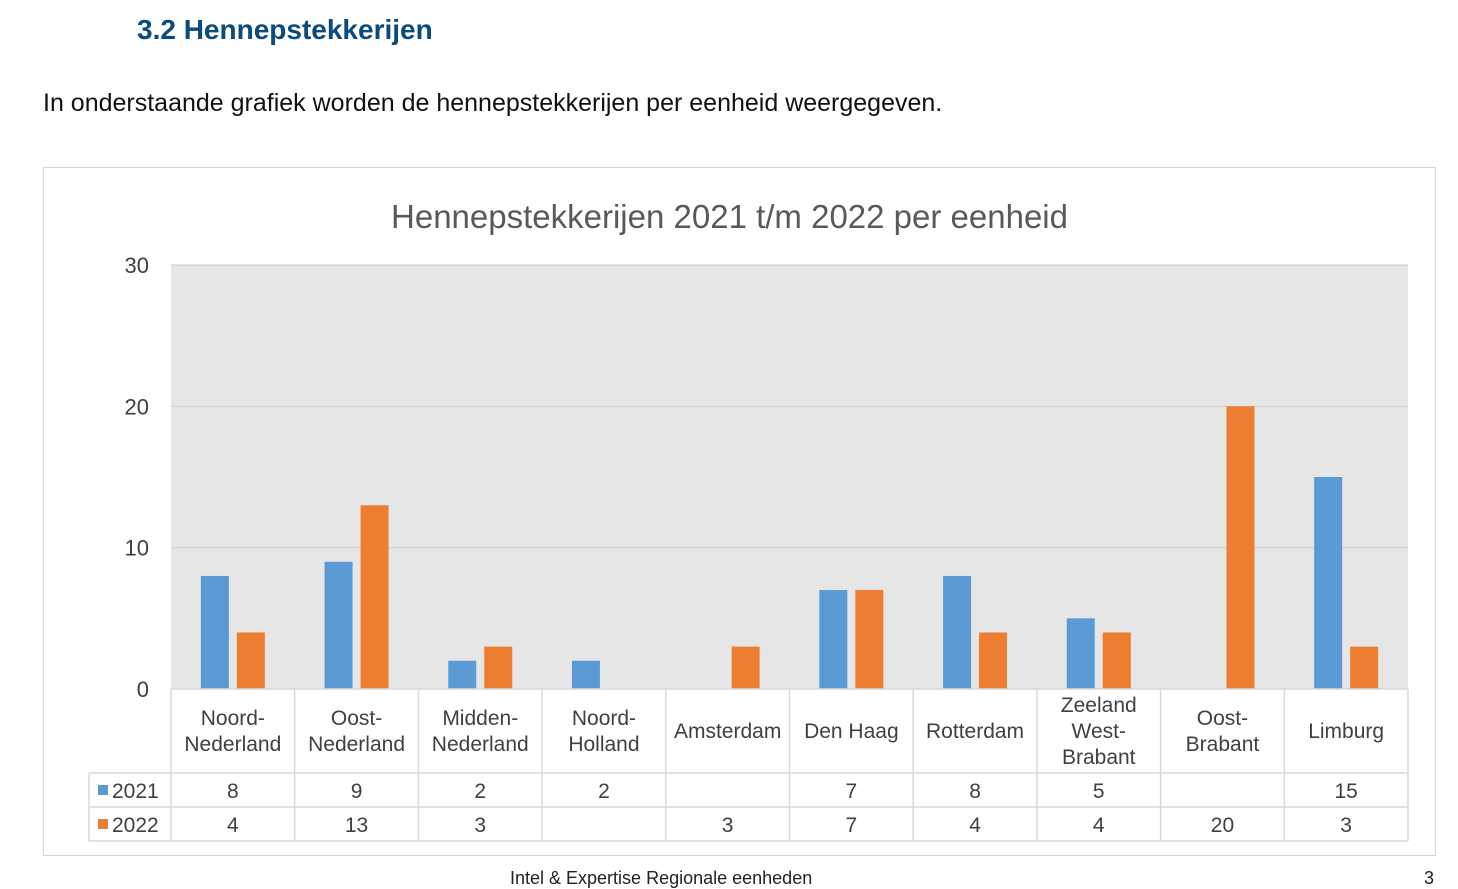 This screenshot has width=1458, height=889. Describe the element at coordinates (1099, 791) in the screenshot. I see `data-table-value: 5` at that location.